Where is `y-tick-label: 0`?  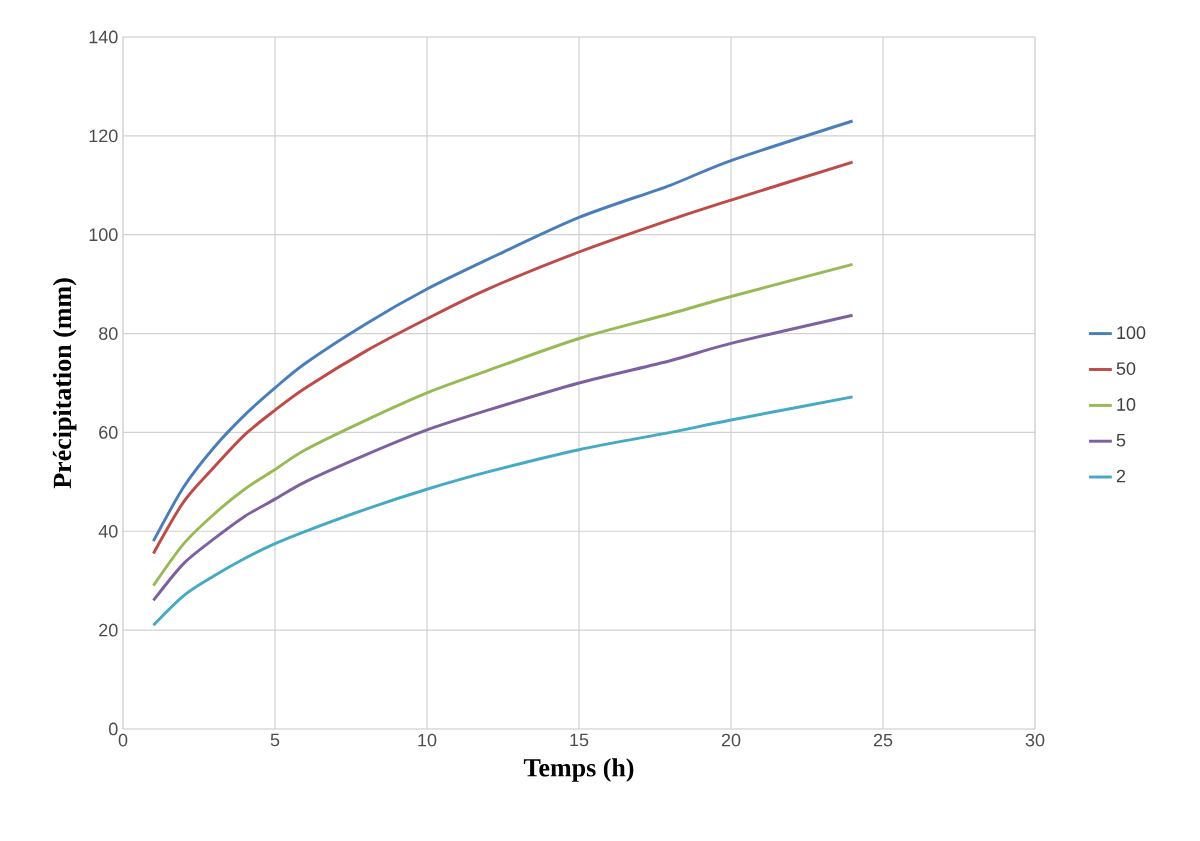 y-tick-label: 0 is located at coordinates (113, 729).